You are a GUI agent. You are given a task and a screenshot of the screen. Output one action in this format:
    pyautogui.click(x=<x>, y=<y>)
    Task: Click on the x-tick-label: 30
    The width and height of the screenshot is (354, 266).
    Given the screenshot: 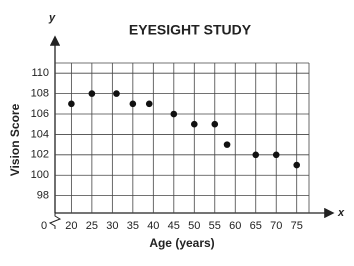 What is the action you would take?
    pyautogui.click(x=112, y=226)
    